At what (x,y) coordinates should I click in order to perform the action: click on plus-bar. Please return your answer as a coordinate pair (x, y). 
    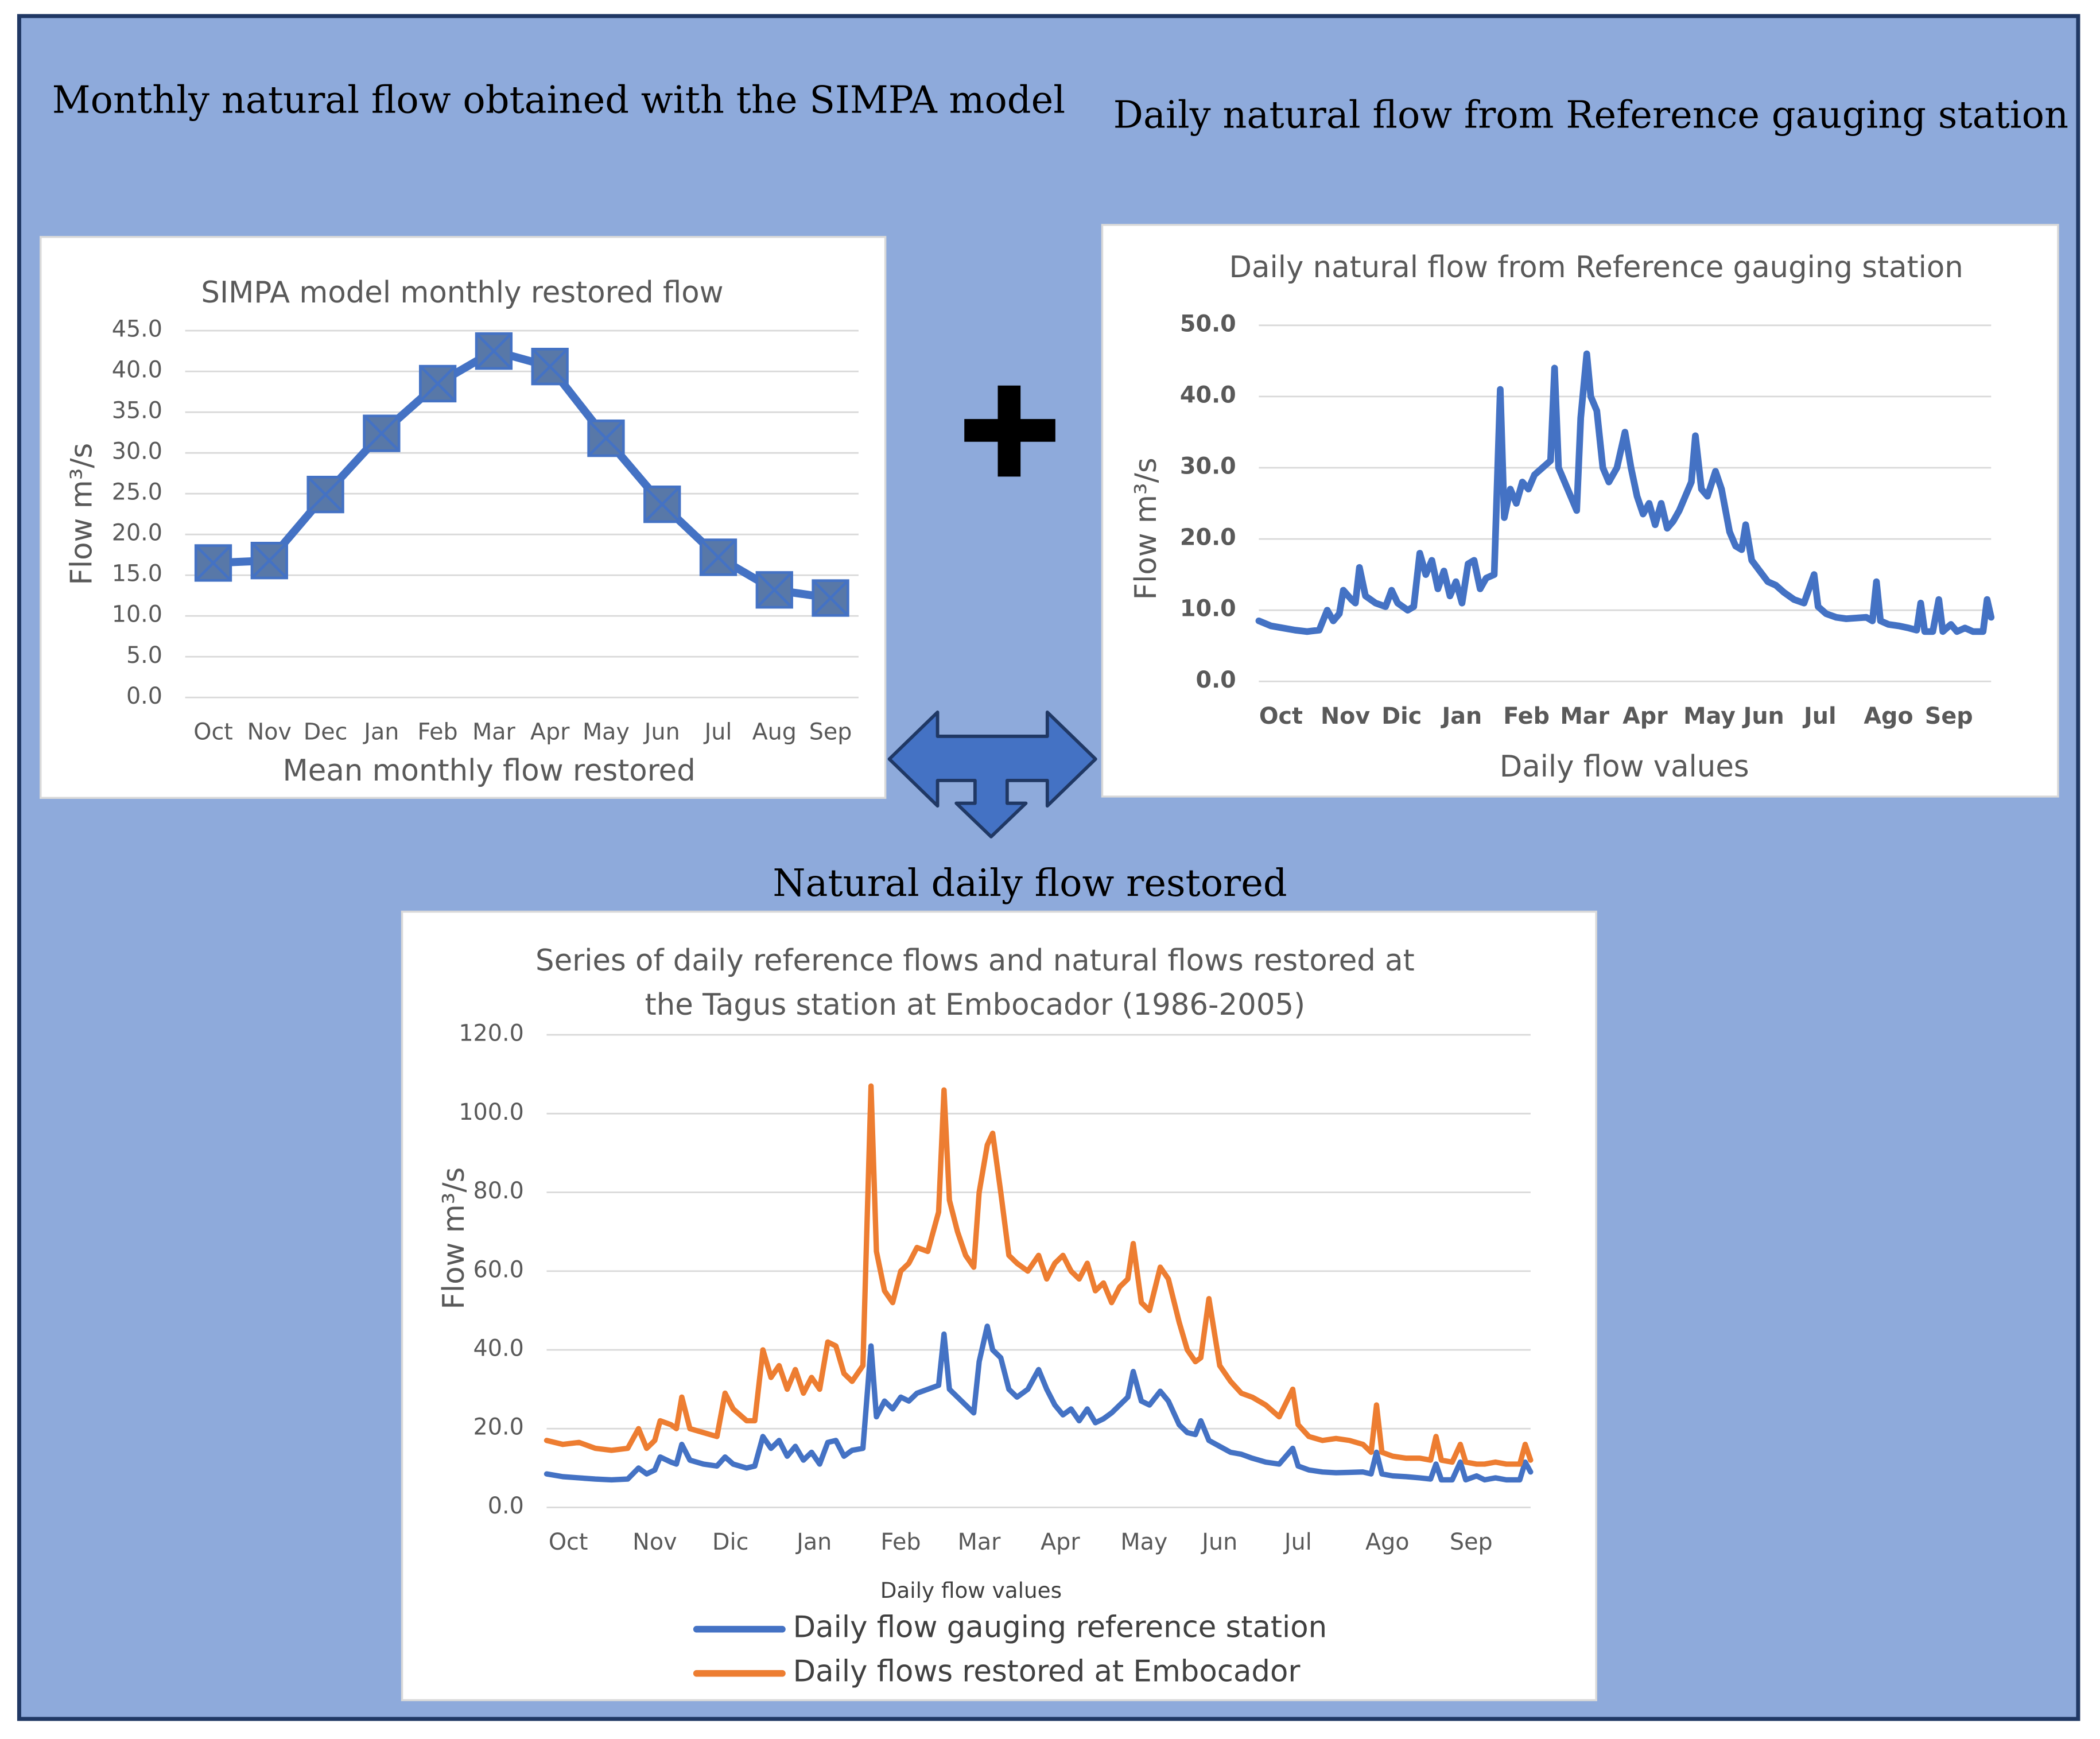
    Looking at the image, I should click on (1009, 431).